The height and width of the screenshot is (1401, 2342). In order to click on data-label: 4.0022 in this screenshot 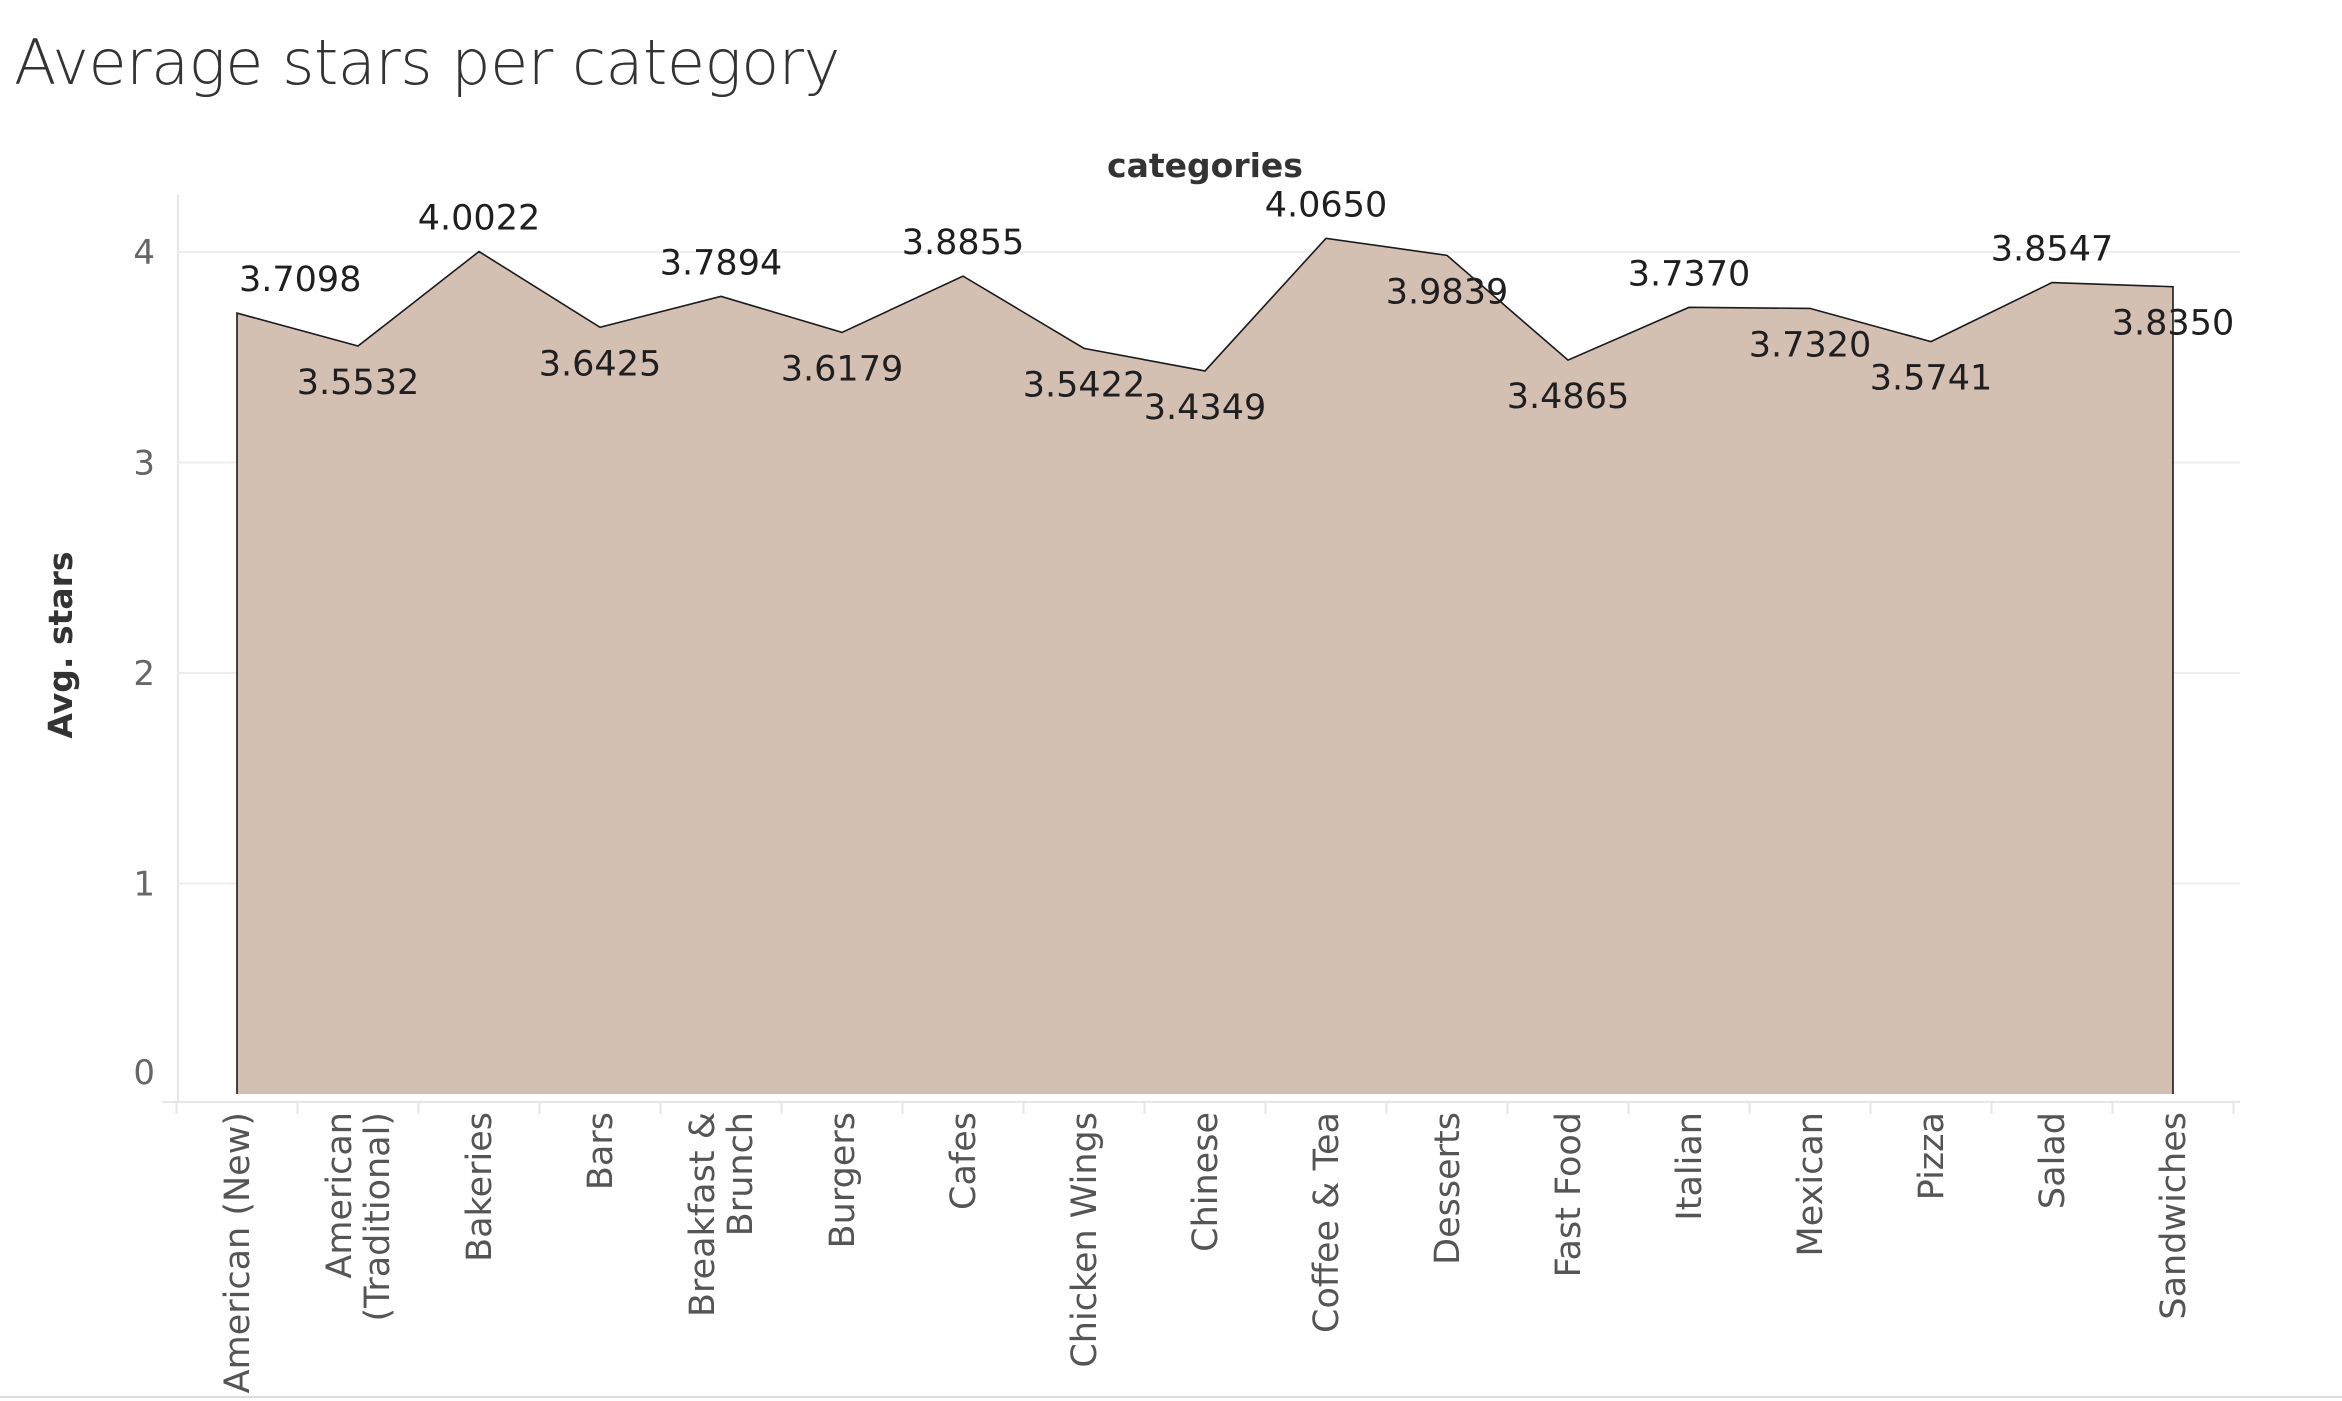, I will do `click(479, 219)`.